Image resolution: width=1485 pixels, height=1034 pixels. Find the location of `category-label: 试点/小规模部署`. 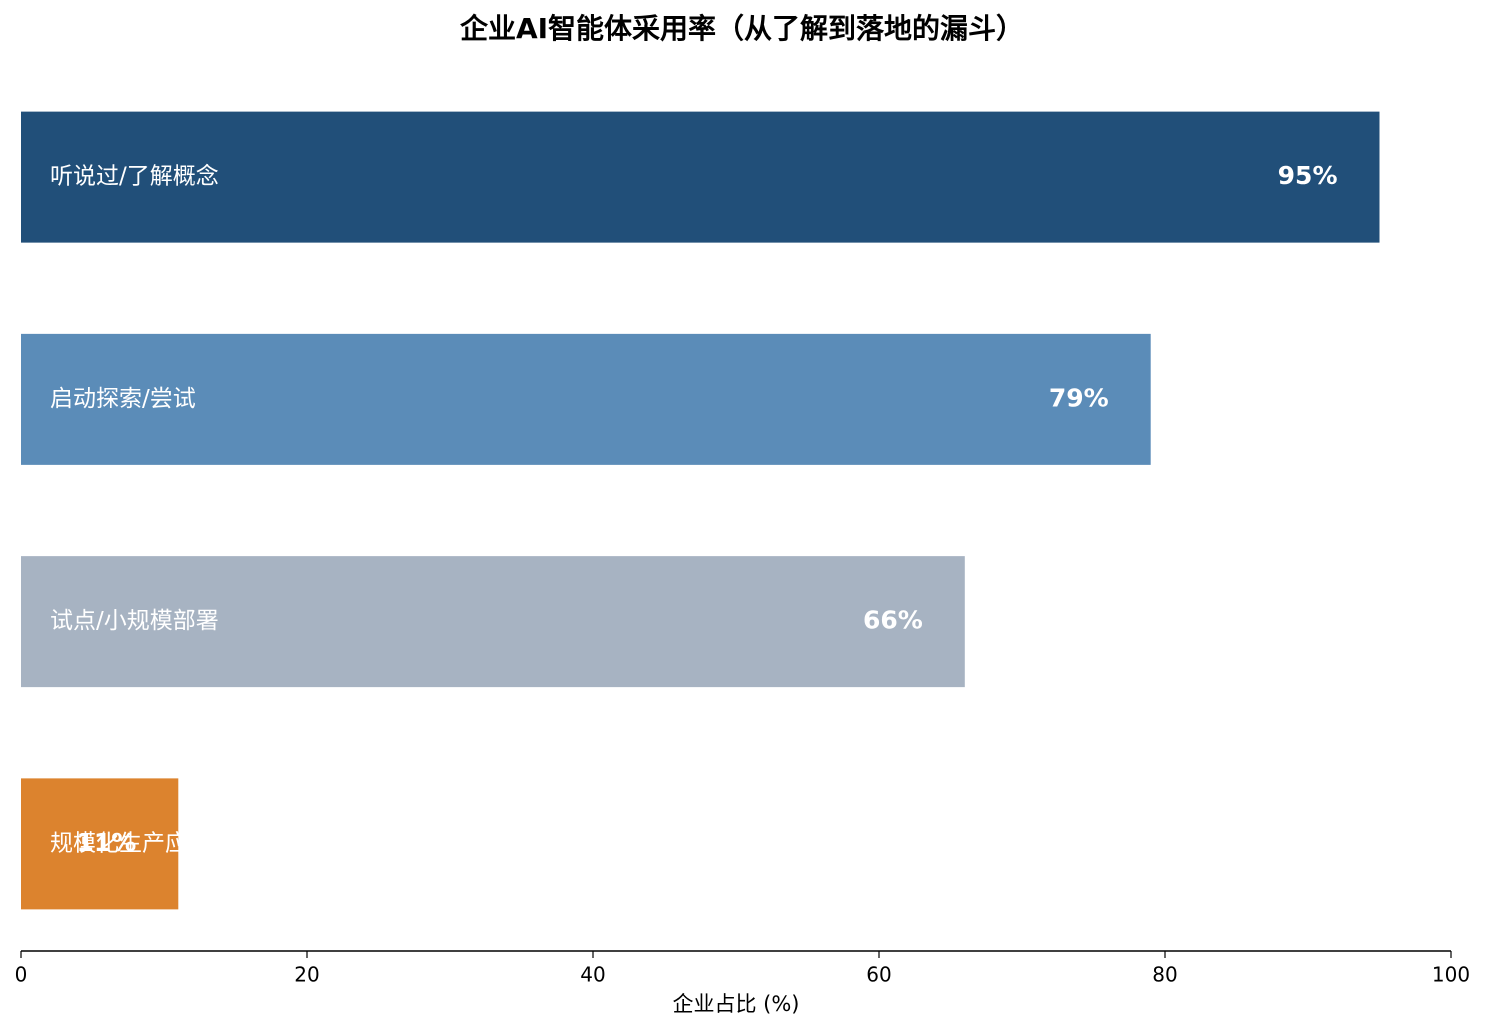

category-label: 试点/小规模部署 is located at coordinates (134, 621).